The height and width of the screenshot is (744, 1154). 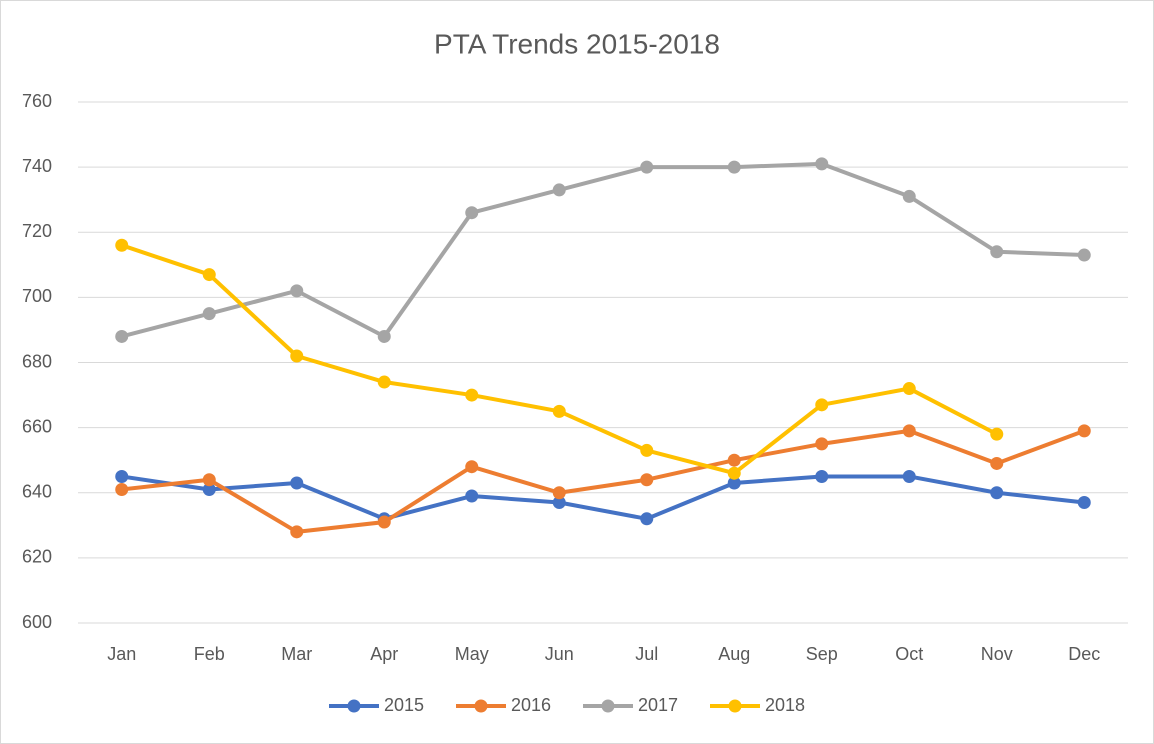 I want to click on y-tick-label: 680, so click(x=37, y=361).